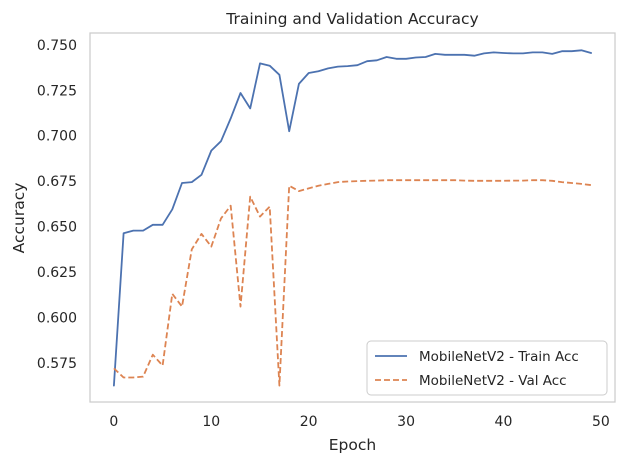 Image resolution: width=623 pixels, height=464 pixels. What do you see at coordinates (113, 422) in the screenshot?
I see `x-tick-label: 0` at bounding box center [113, 422].